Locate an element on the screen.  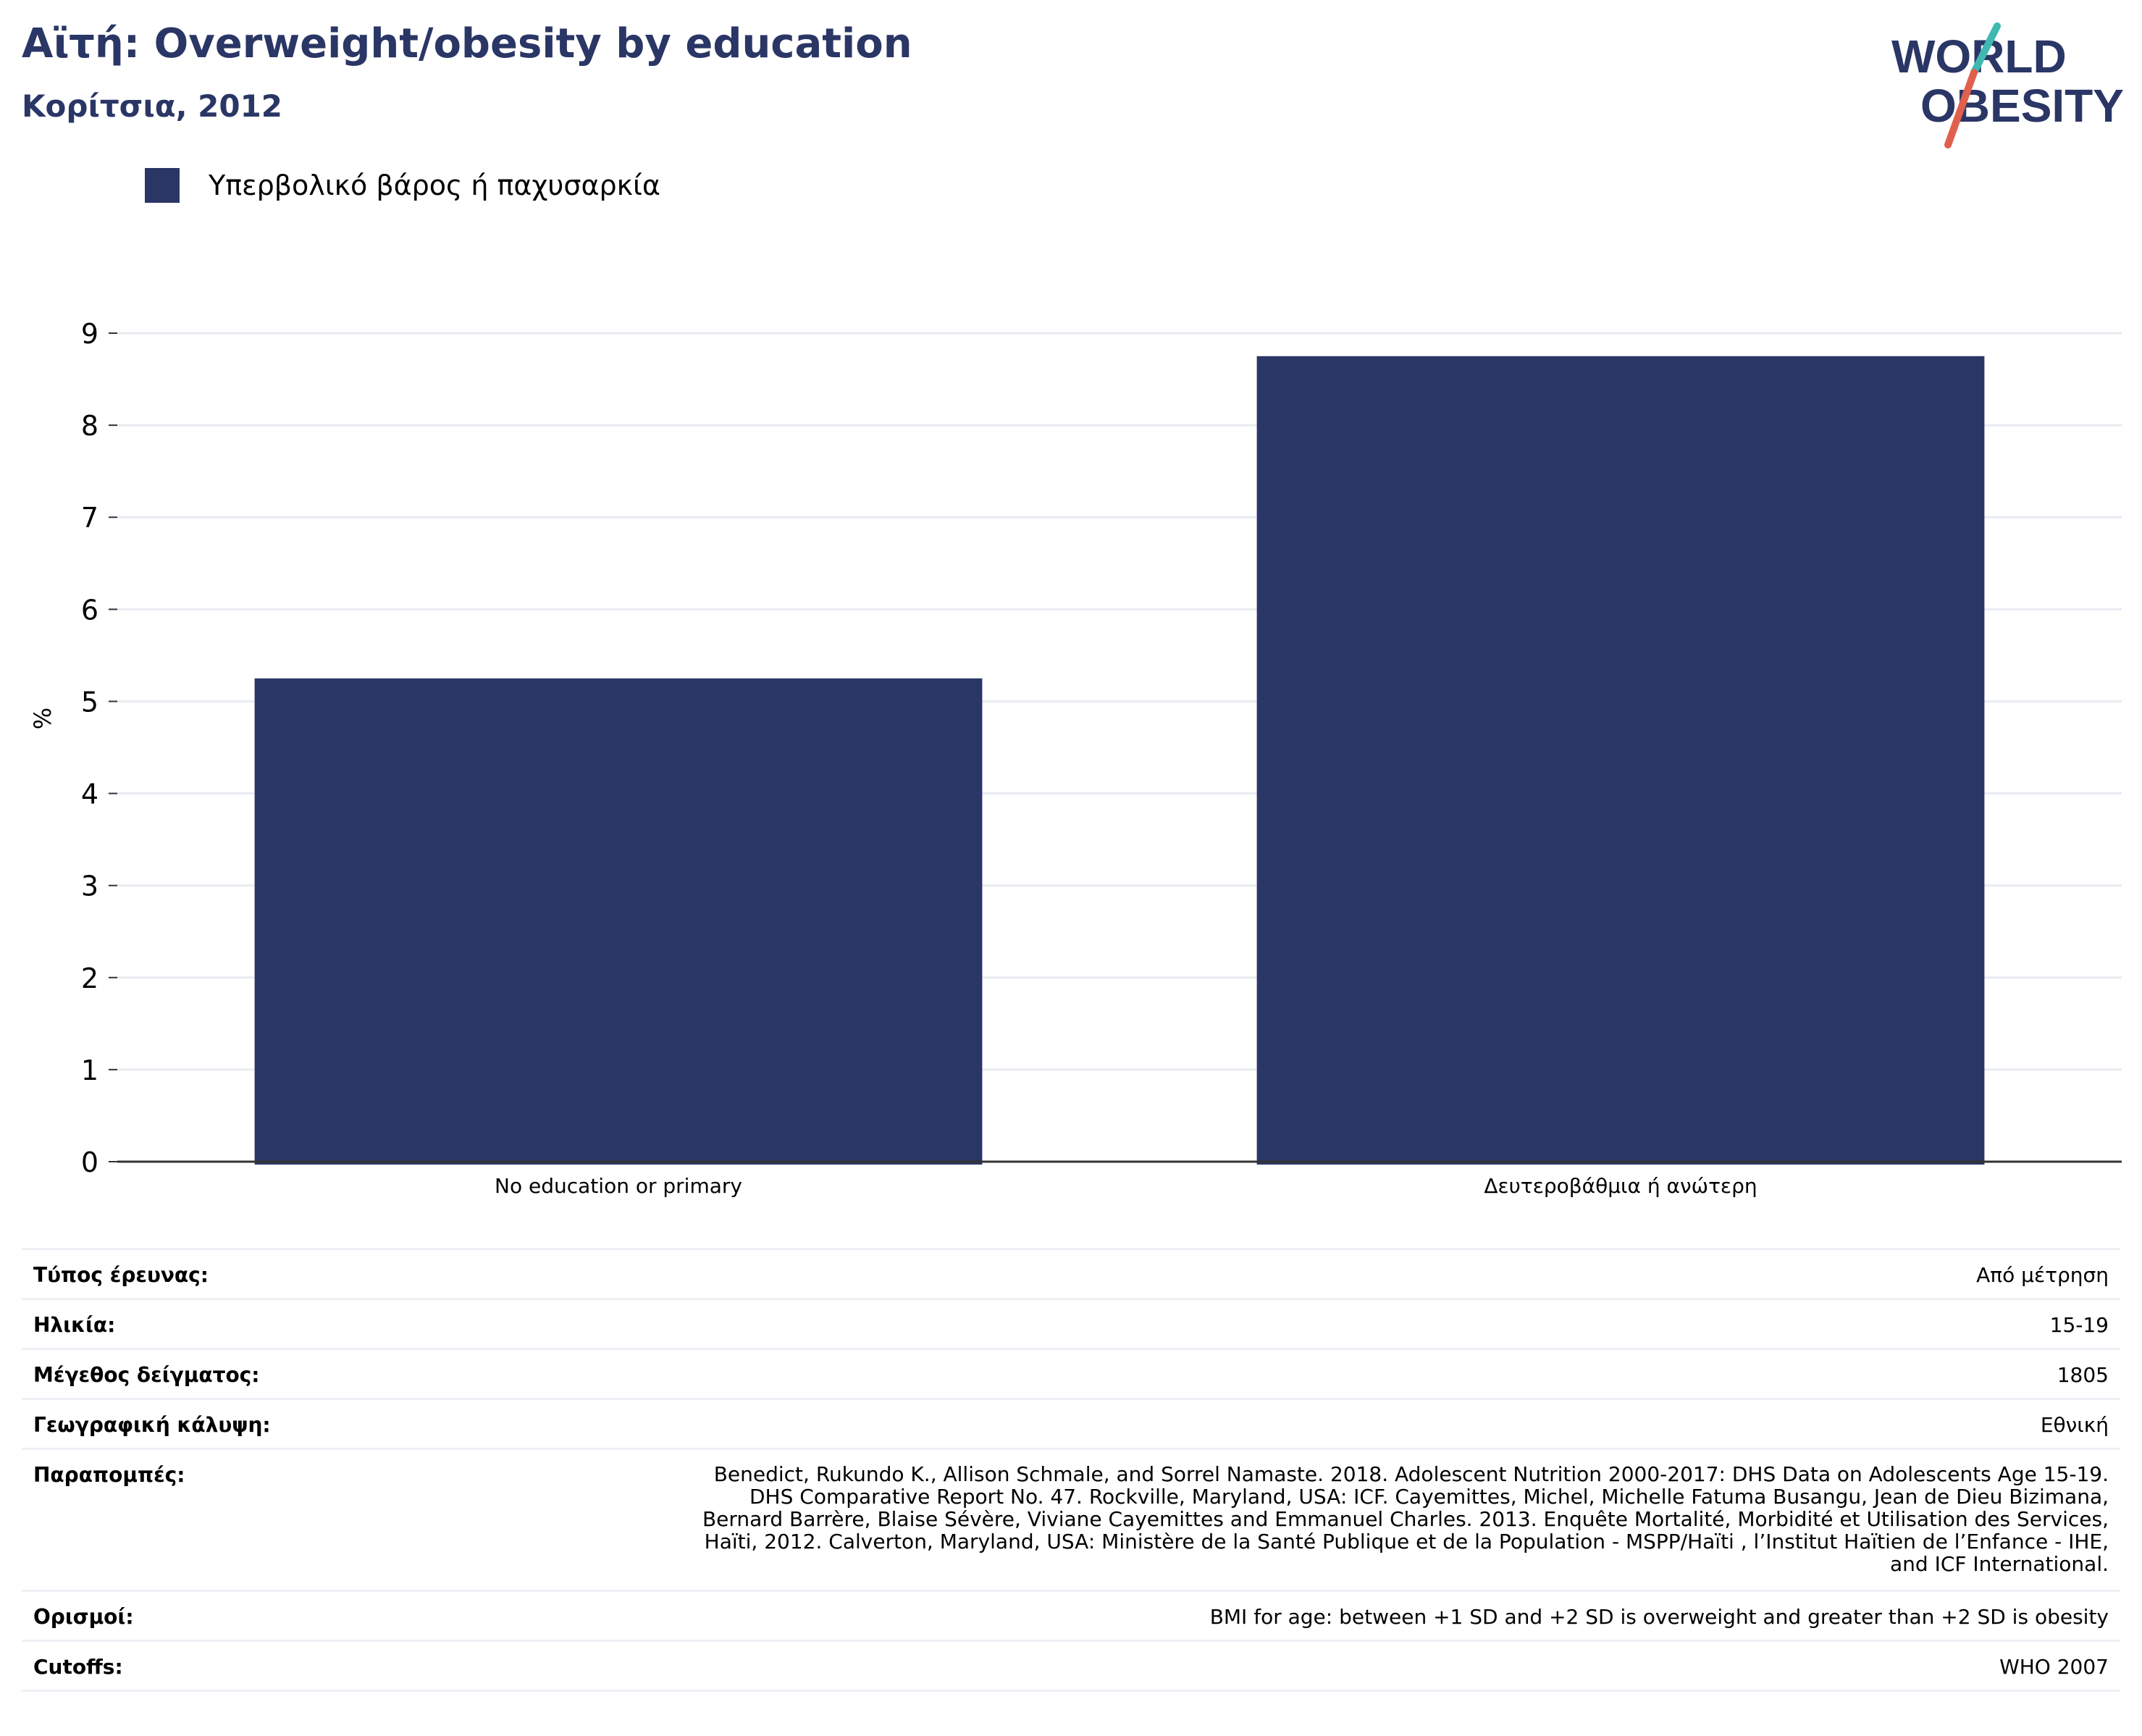
y-tick-label: 8 is located at coordinates (89, 426).